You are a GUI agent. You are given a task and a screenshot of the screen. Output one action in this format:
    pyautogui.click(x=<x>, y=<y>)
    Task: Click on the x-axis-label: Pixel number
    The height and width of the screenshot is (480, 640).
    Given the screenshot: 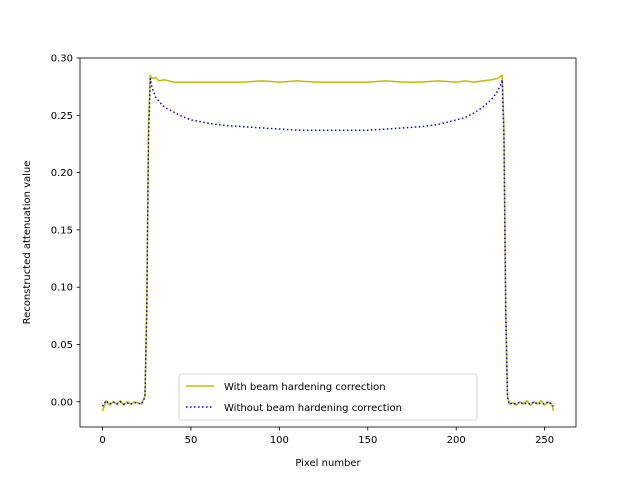 What is the action you would take?
    pyautogui.click(x=328, y=463)
    